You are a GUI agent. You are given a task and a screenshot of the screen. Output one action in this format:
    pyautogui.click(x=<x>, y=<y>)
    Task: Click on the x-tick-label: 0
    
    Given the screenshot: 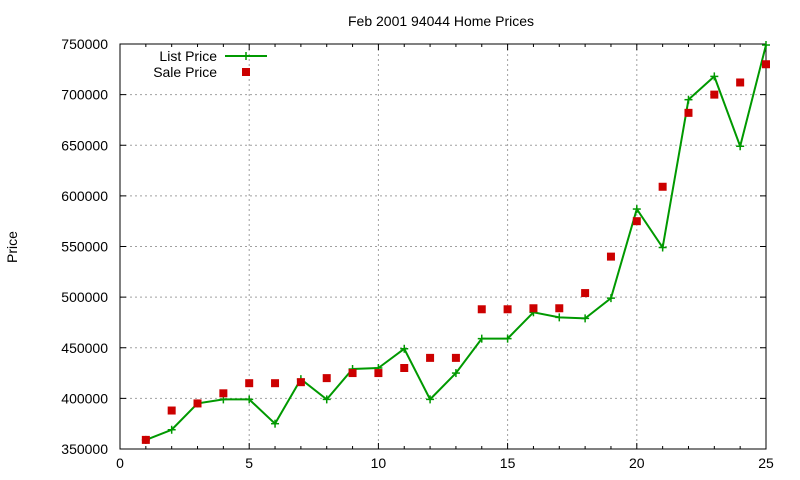 What is the action you would take?
    pyautogui.click(x=120, y=463)
    